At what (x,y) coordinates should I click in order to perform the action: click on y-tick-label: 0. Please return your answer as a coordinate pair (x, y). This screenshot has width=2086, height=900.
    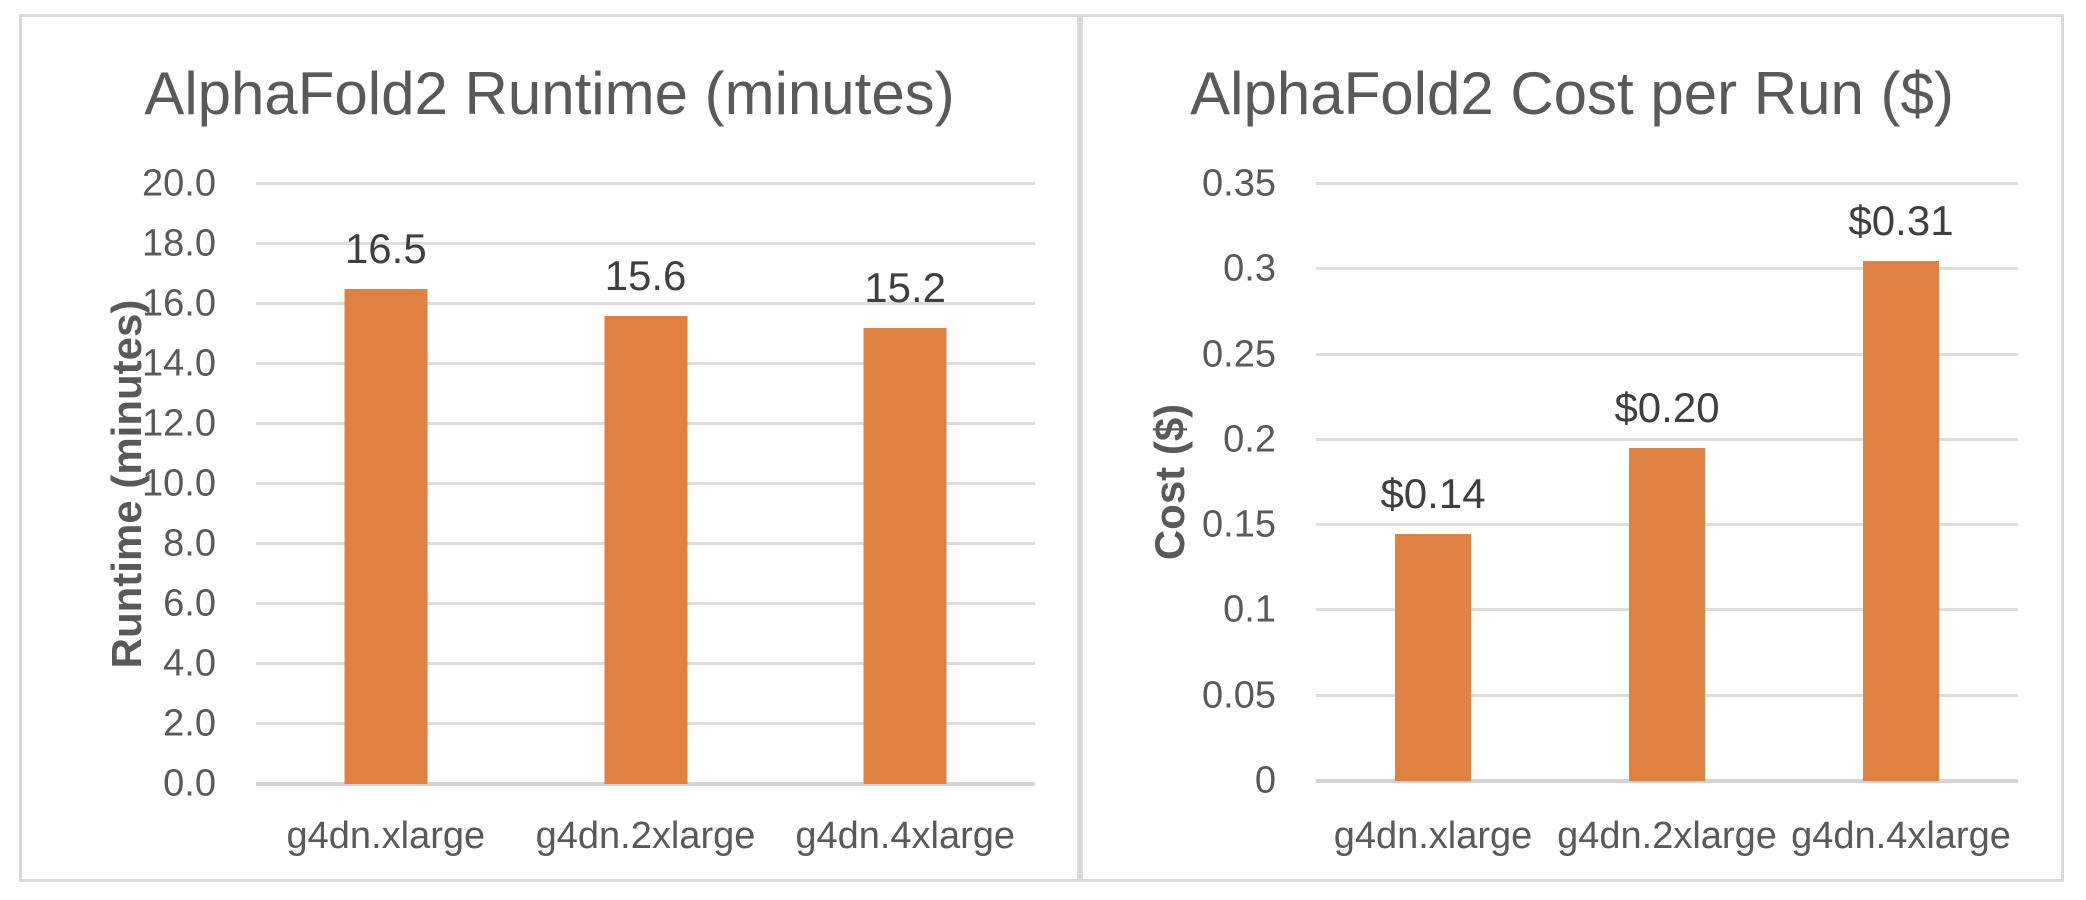
    Looking at the image, I should click on (1265, 780).